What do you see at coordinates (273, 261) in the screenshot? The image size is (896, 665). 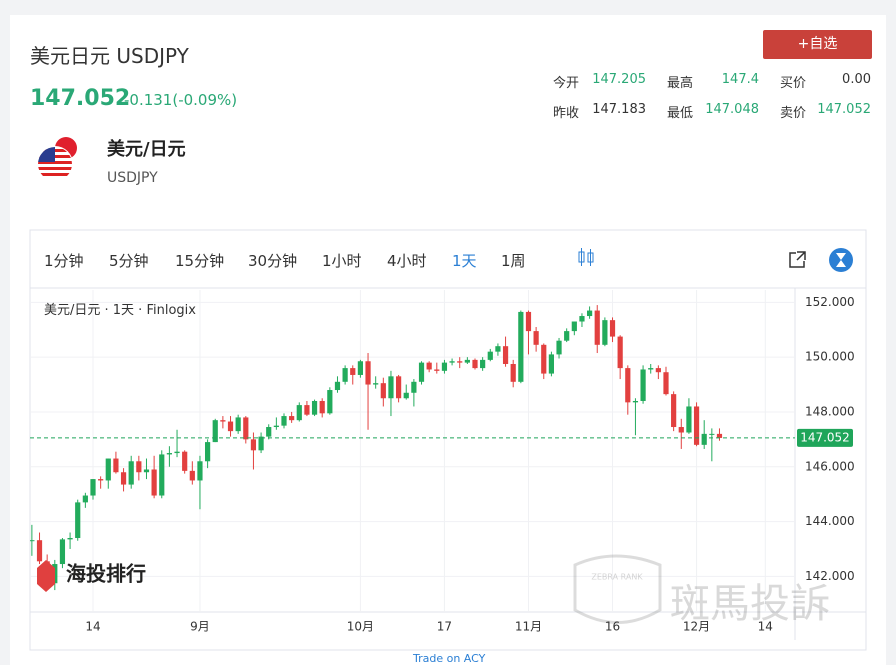 I see `interval-button: 30分钟` at bounding box center [273, 261].